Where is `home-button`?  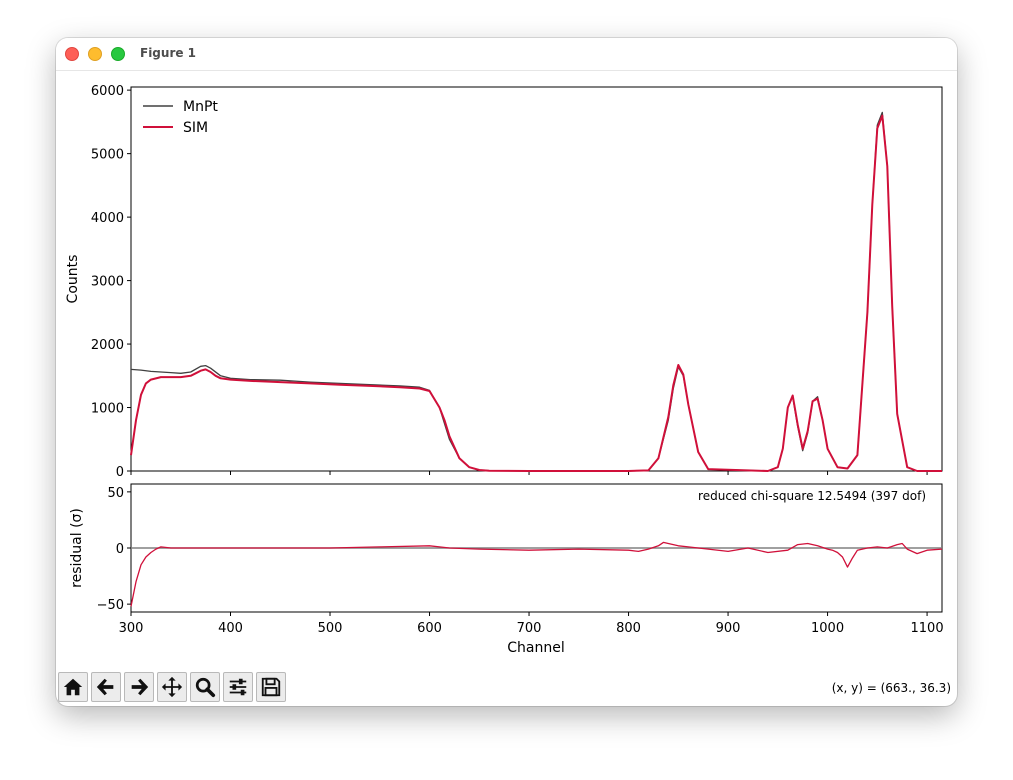 home-button is located at coordinates (73, 687).